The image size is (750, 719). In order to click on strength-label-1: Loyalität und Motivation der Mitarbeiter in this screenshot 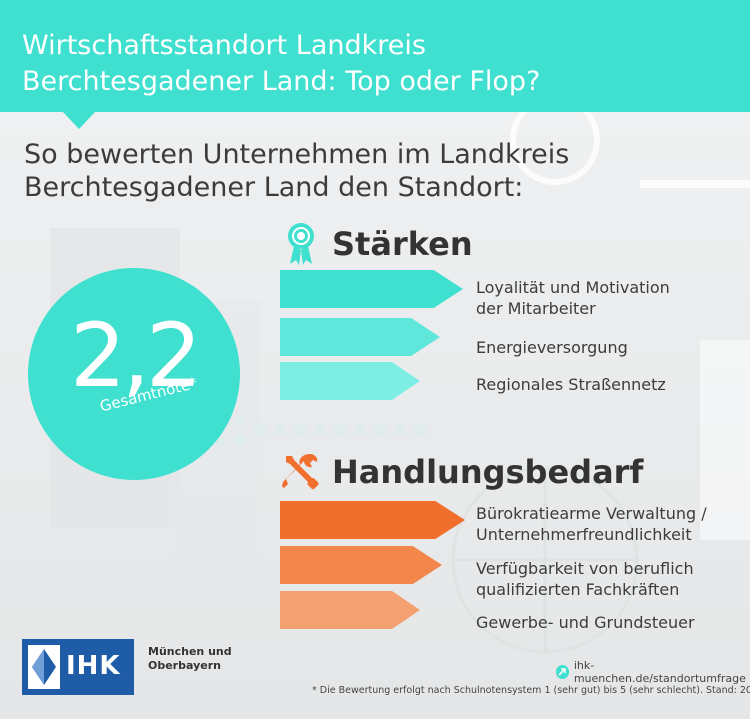, I will do `click(573, 298)`.